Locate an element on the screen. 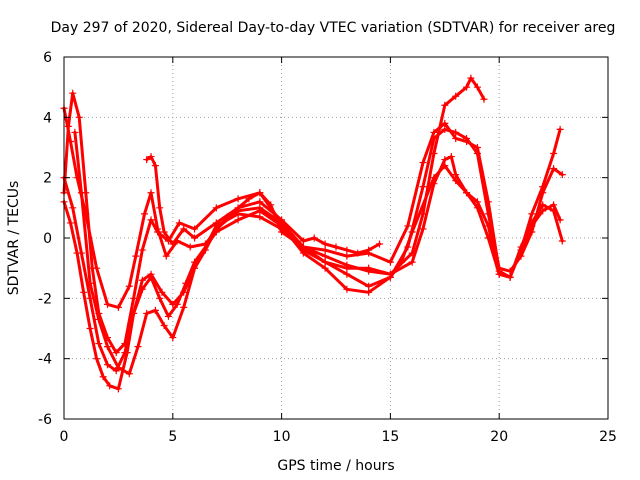 This screenshot has width=640, height=480. x-tick-label: 5 is located at coordinates (172, 437).